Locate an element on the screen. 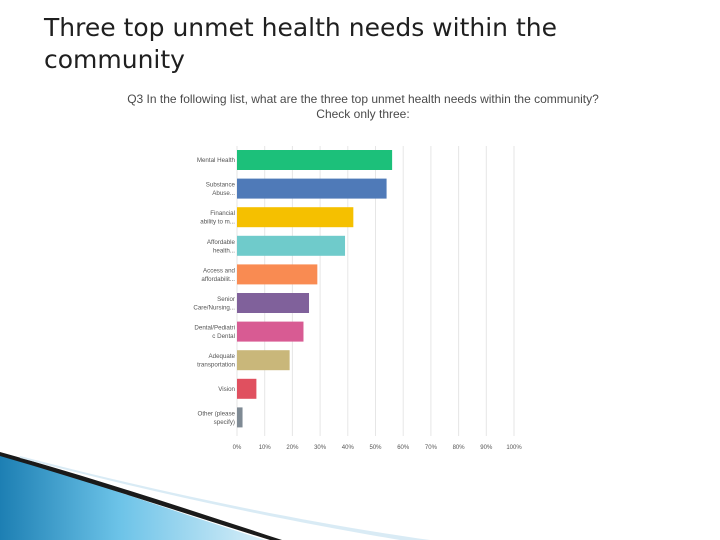 The width and height of the screenshot is (720, 540). x-tick-label: 30% is located at coordinates (320, 448).